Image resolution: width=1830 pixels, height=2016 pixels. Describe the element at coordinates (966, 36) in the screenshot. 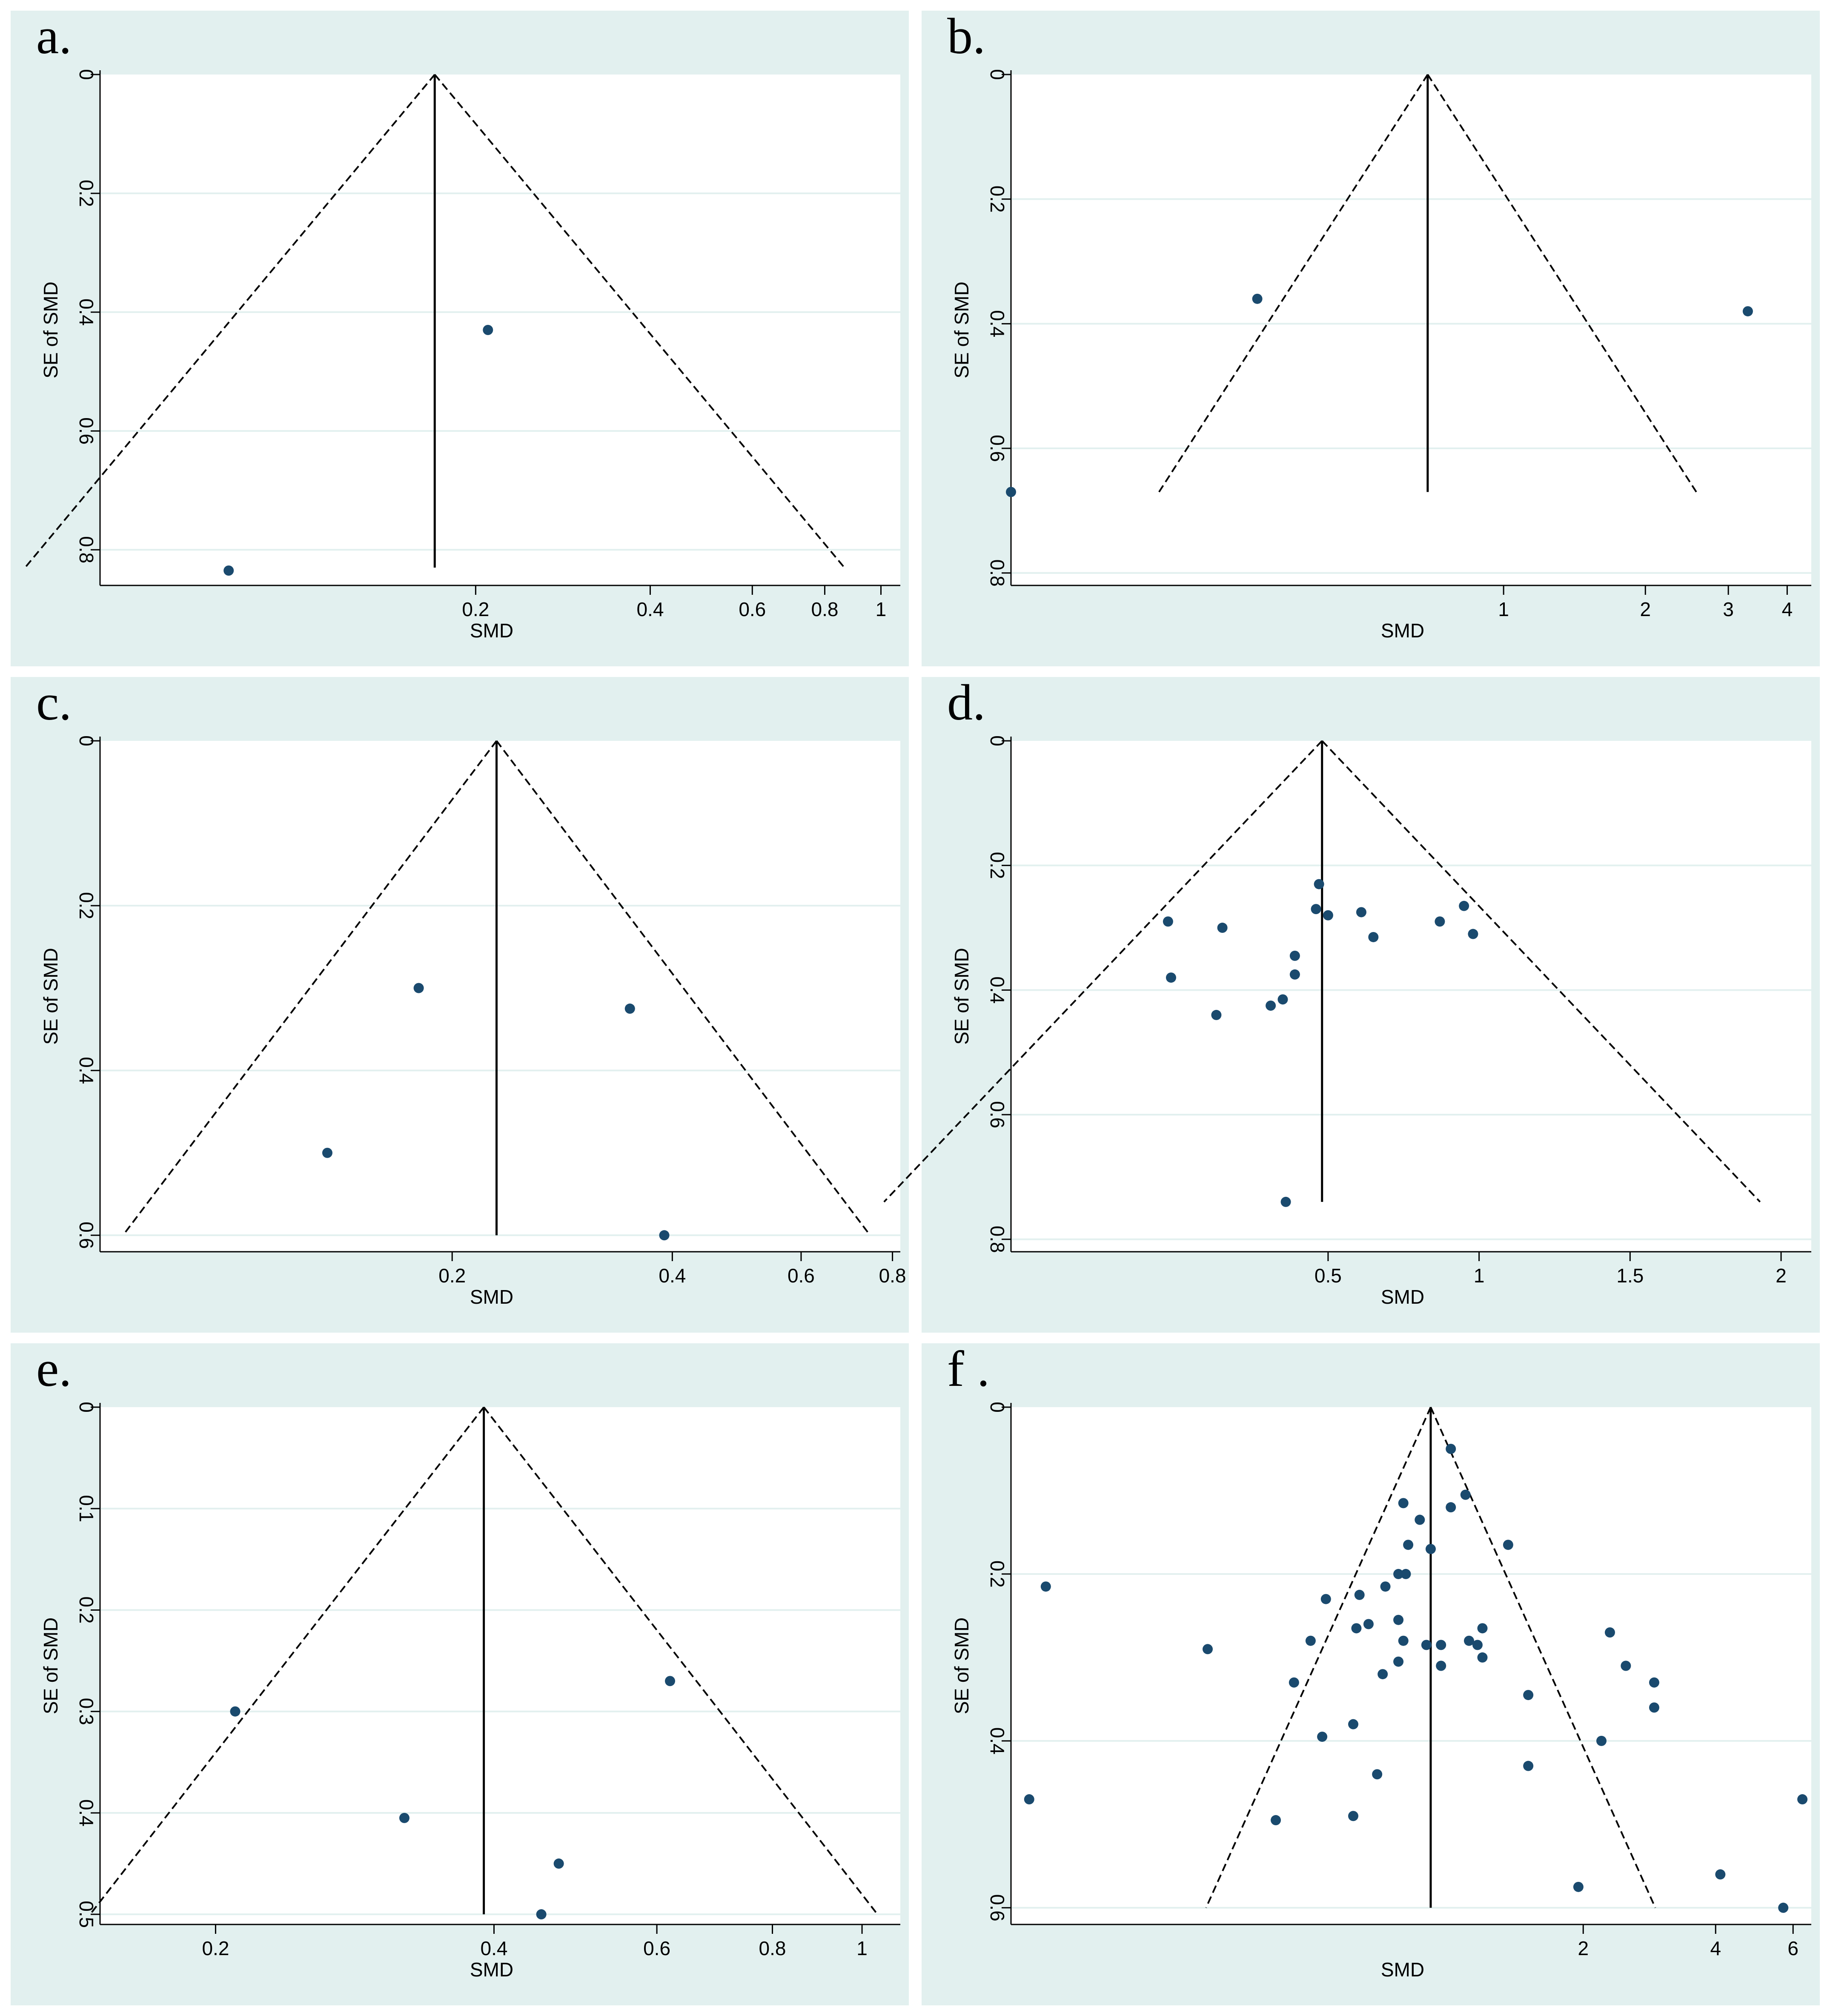

I see `panel-letter: b.` at that location.